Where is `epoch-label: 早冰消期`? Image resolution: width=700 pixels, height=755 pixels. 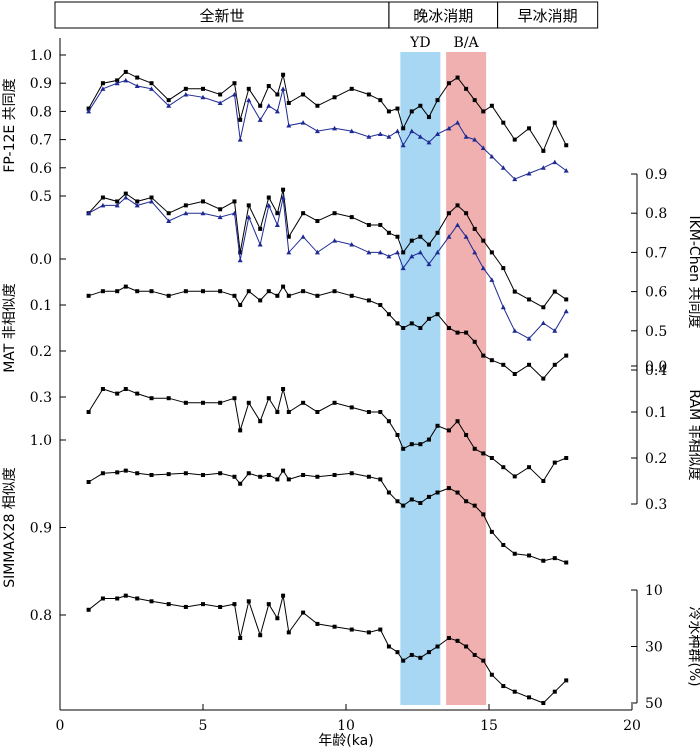 epoch-label: 早冰消期 is located at coordinates (548, 16).